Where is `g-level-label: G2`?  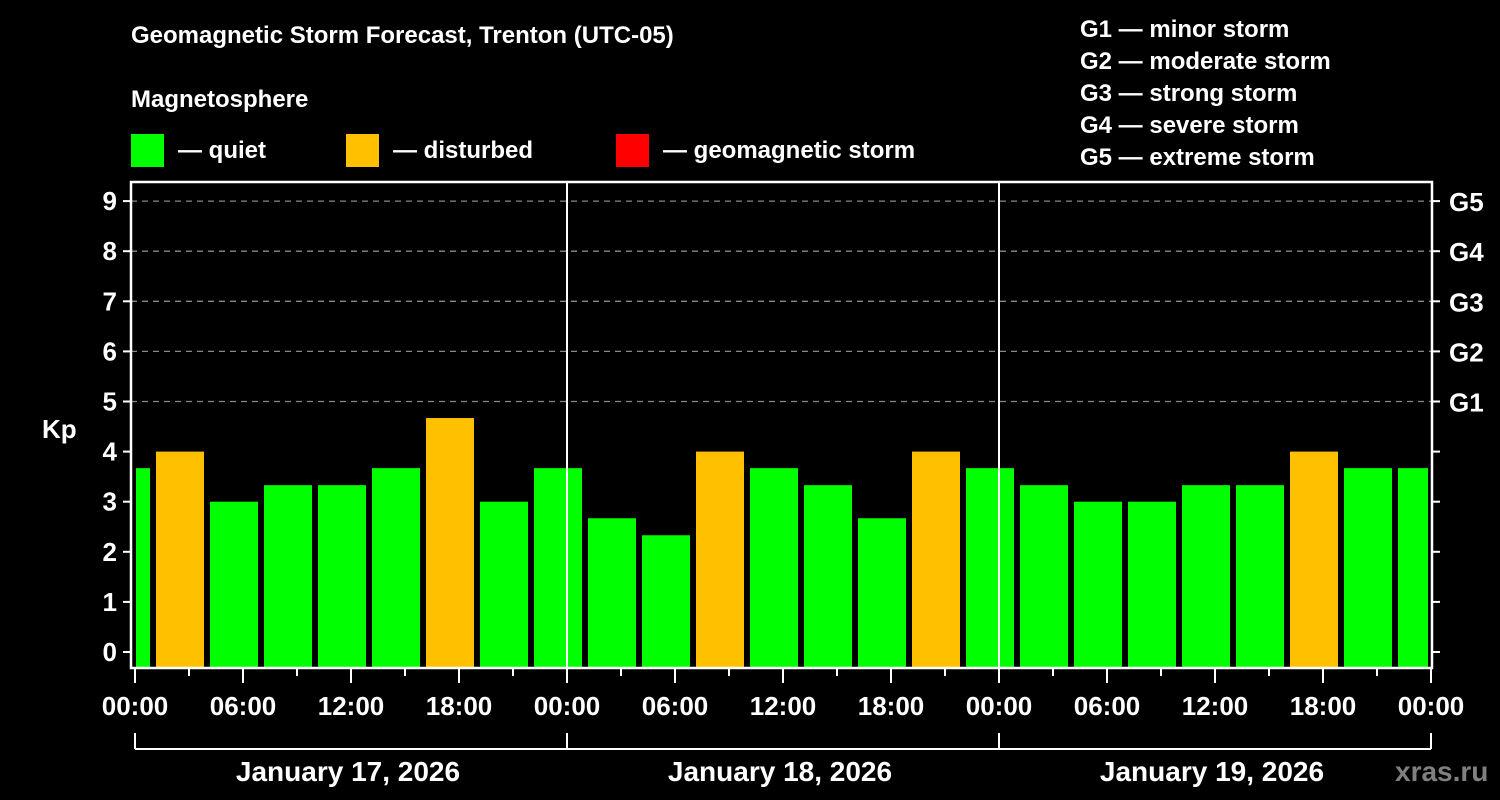 g-level-label: G2 is located at coordinates (1466, 352).